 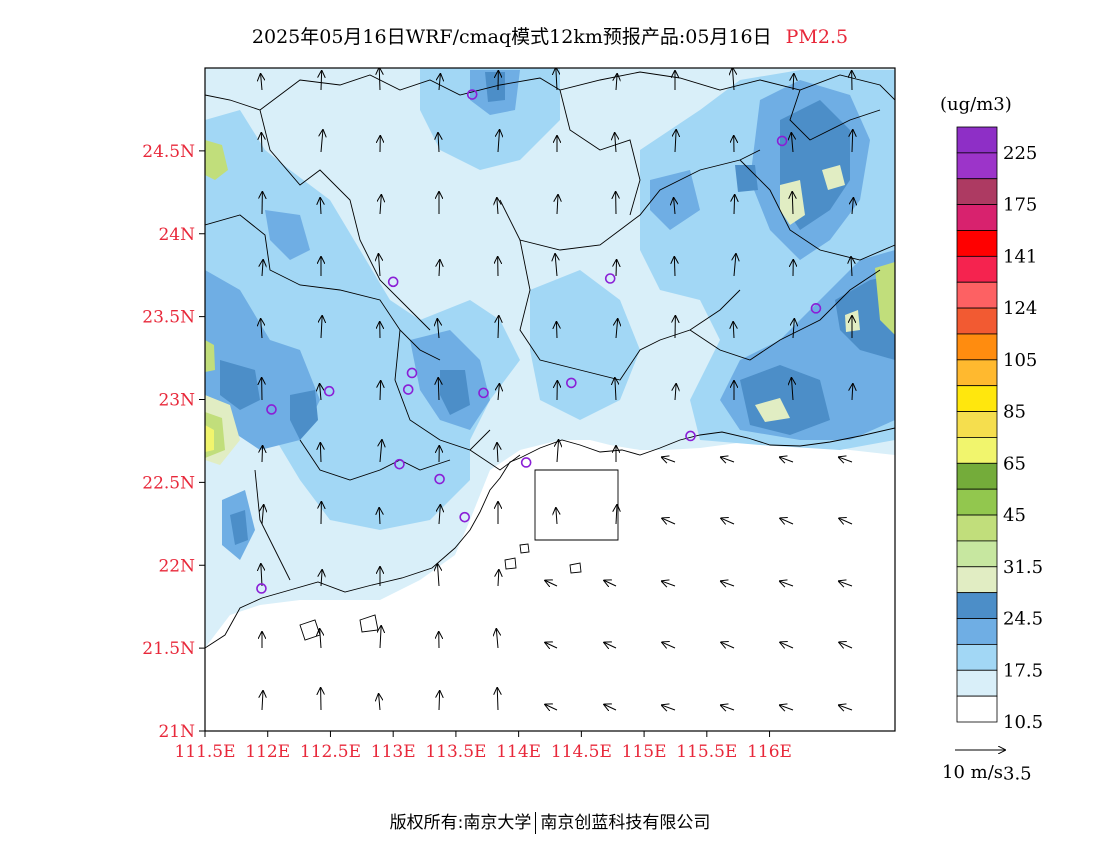 I want to click on lon-tick-label: 115.5E, so click(x=706, y=752).